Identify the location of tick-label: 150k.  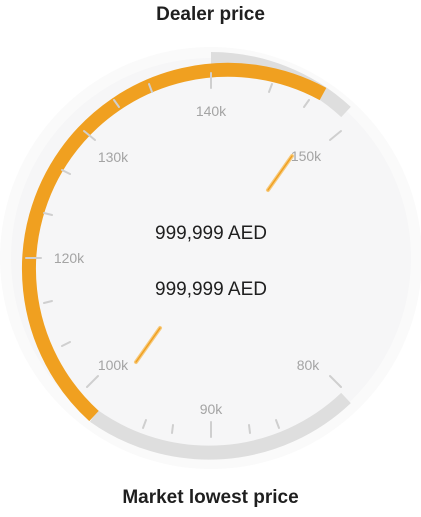
(306, 156).